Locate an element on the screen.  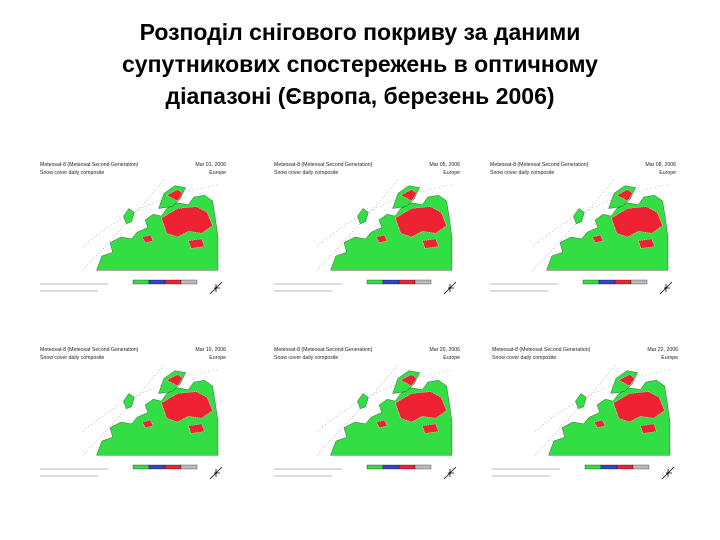
title-line: Розподіл снігового покриву за даними is located at coordinates (360, 32).